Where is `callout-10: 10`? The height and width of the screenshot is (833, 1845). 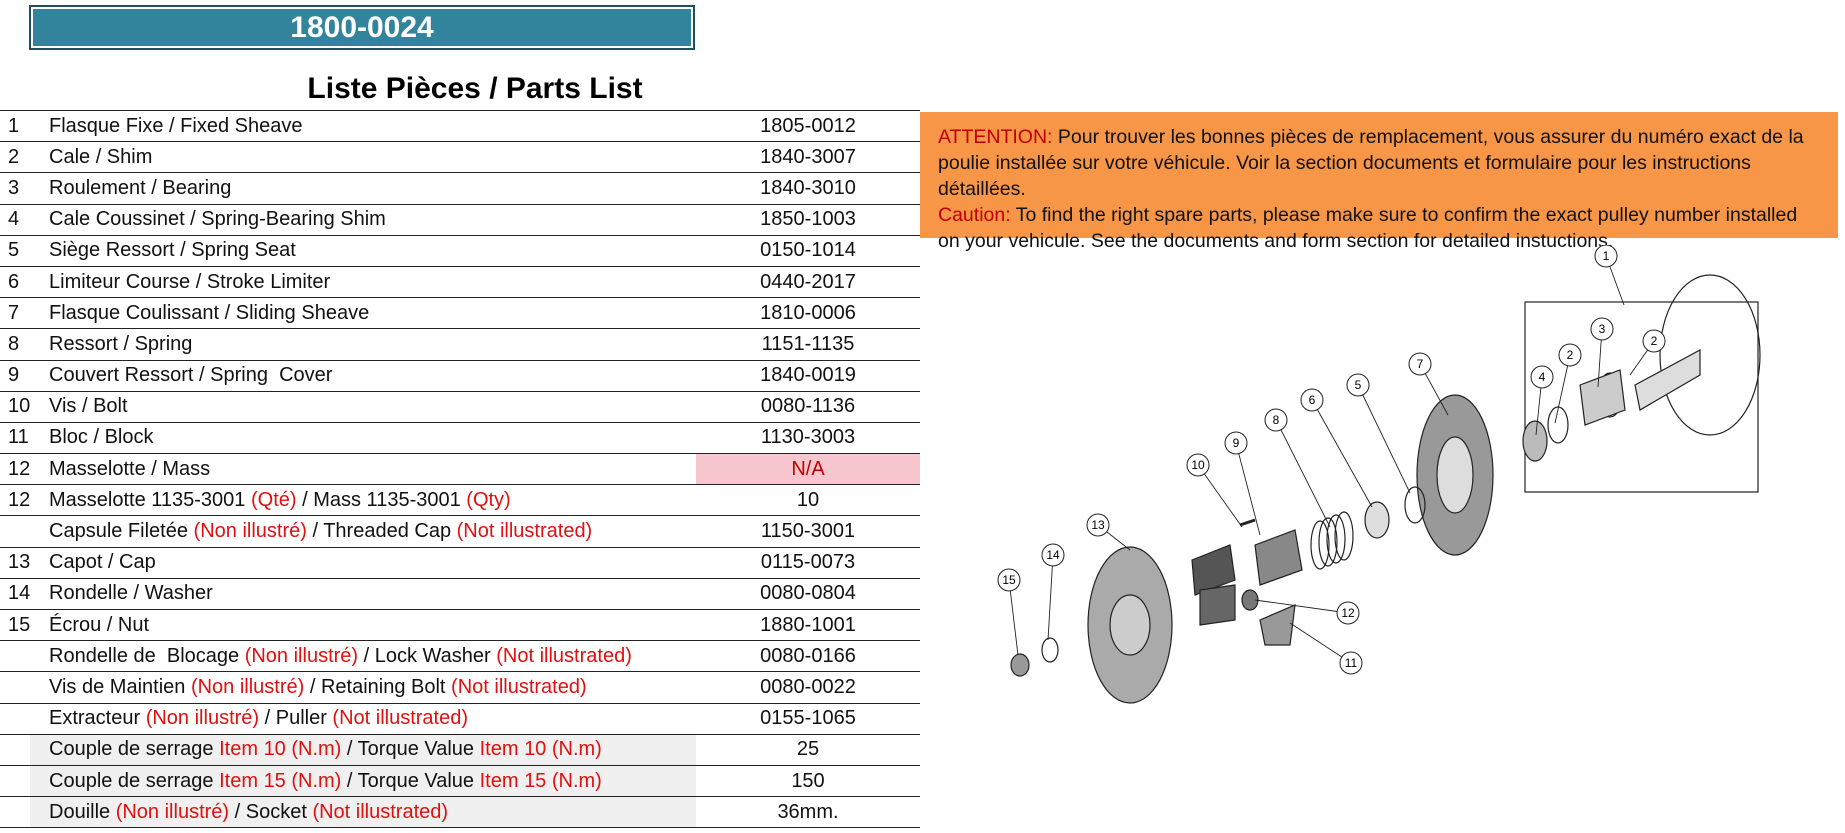 callout-10: 10 is located at coordinates (1198, 465).